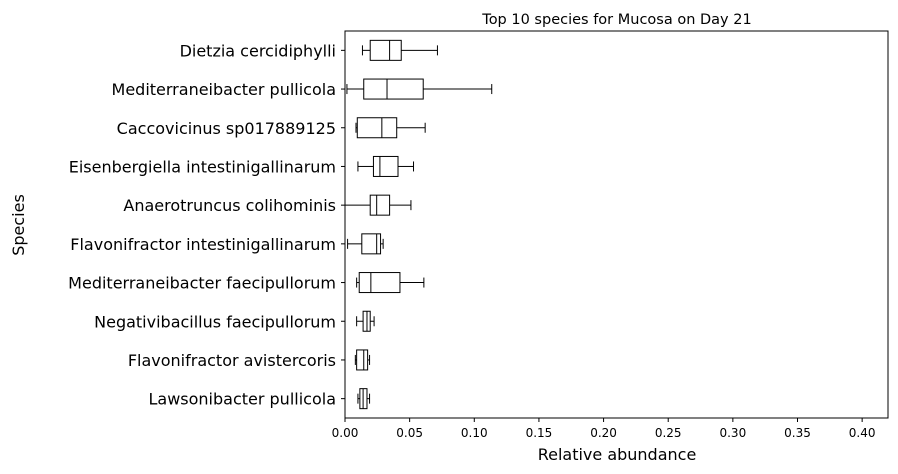  Describe the element at coordinates (616, 20) in the screenshot. I see `chart-title: Top 10 species for Mucosa on Day 21` at that location.